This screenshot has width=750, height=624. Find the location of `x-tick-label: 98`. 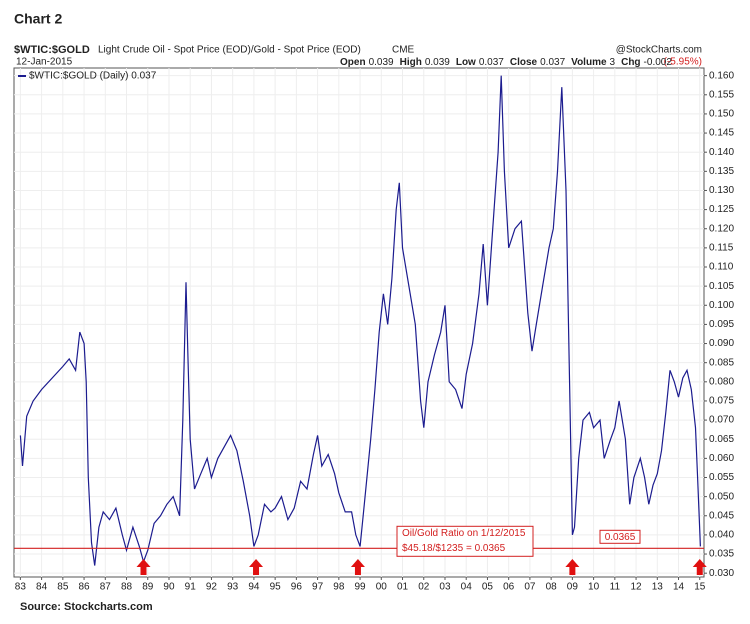

x-tick-label: 98 is located at coordinates (339, 587).